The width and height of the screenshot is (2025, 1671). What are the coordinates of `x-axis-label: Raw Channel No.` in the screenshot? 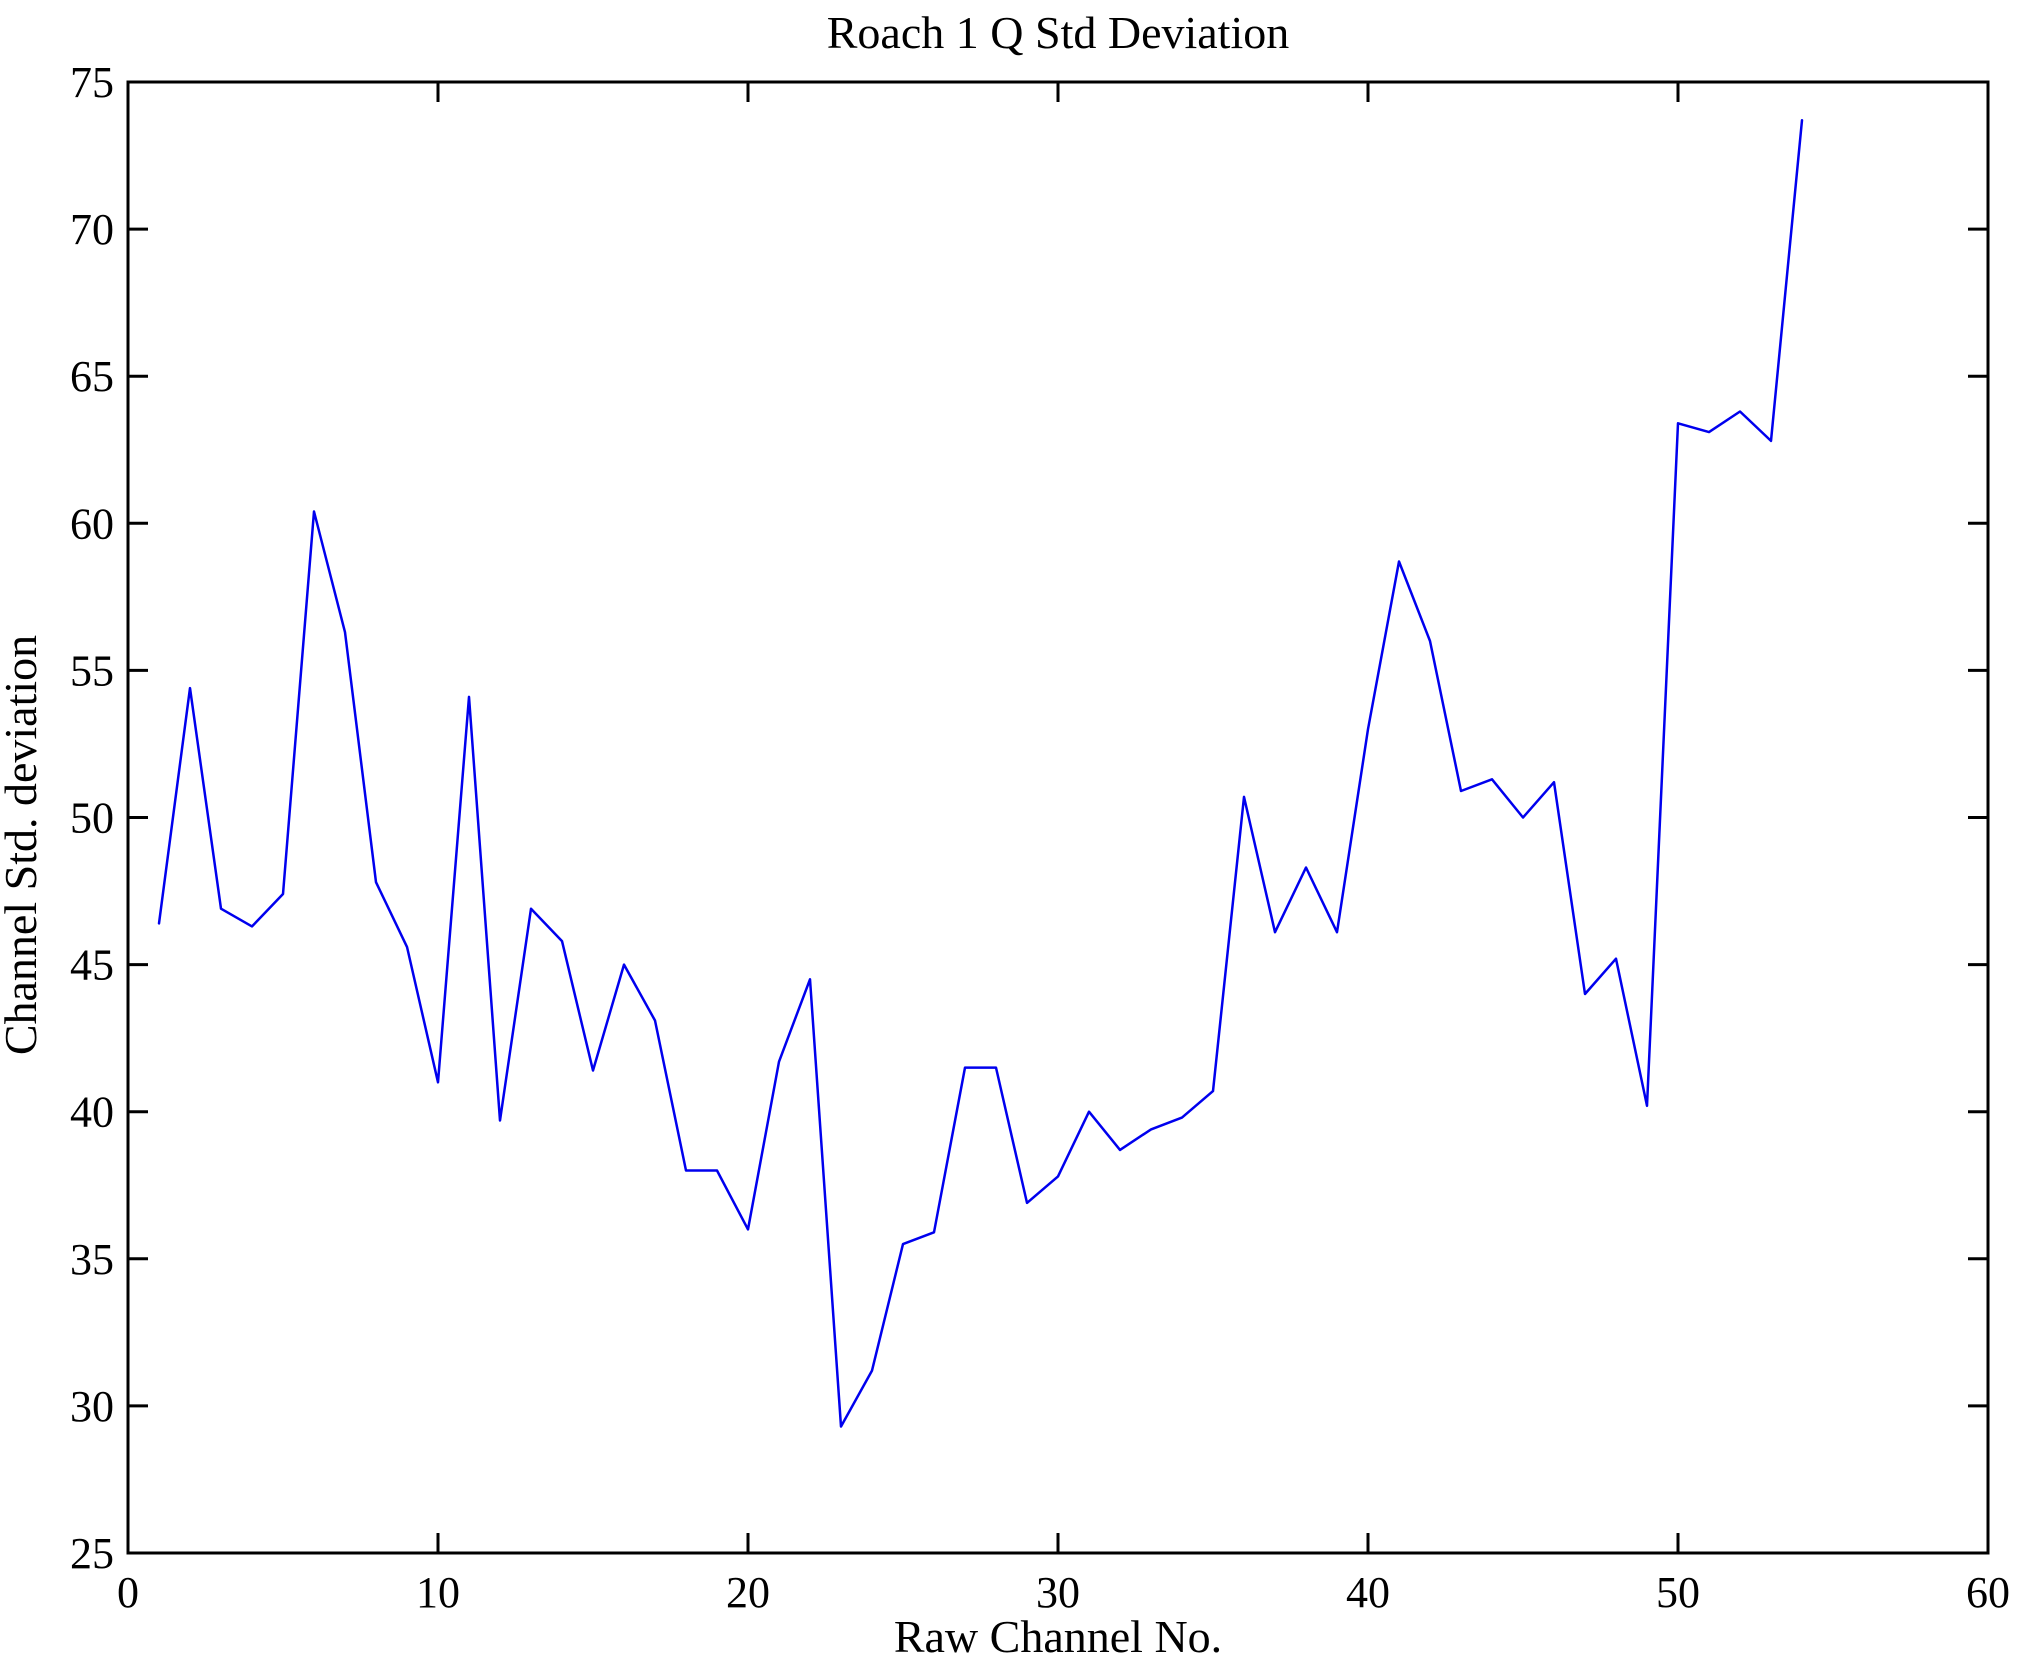 It's located at (1058, 1636).